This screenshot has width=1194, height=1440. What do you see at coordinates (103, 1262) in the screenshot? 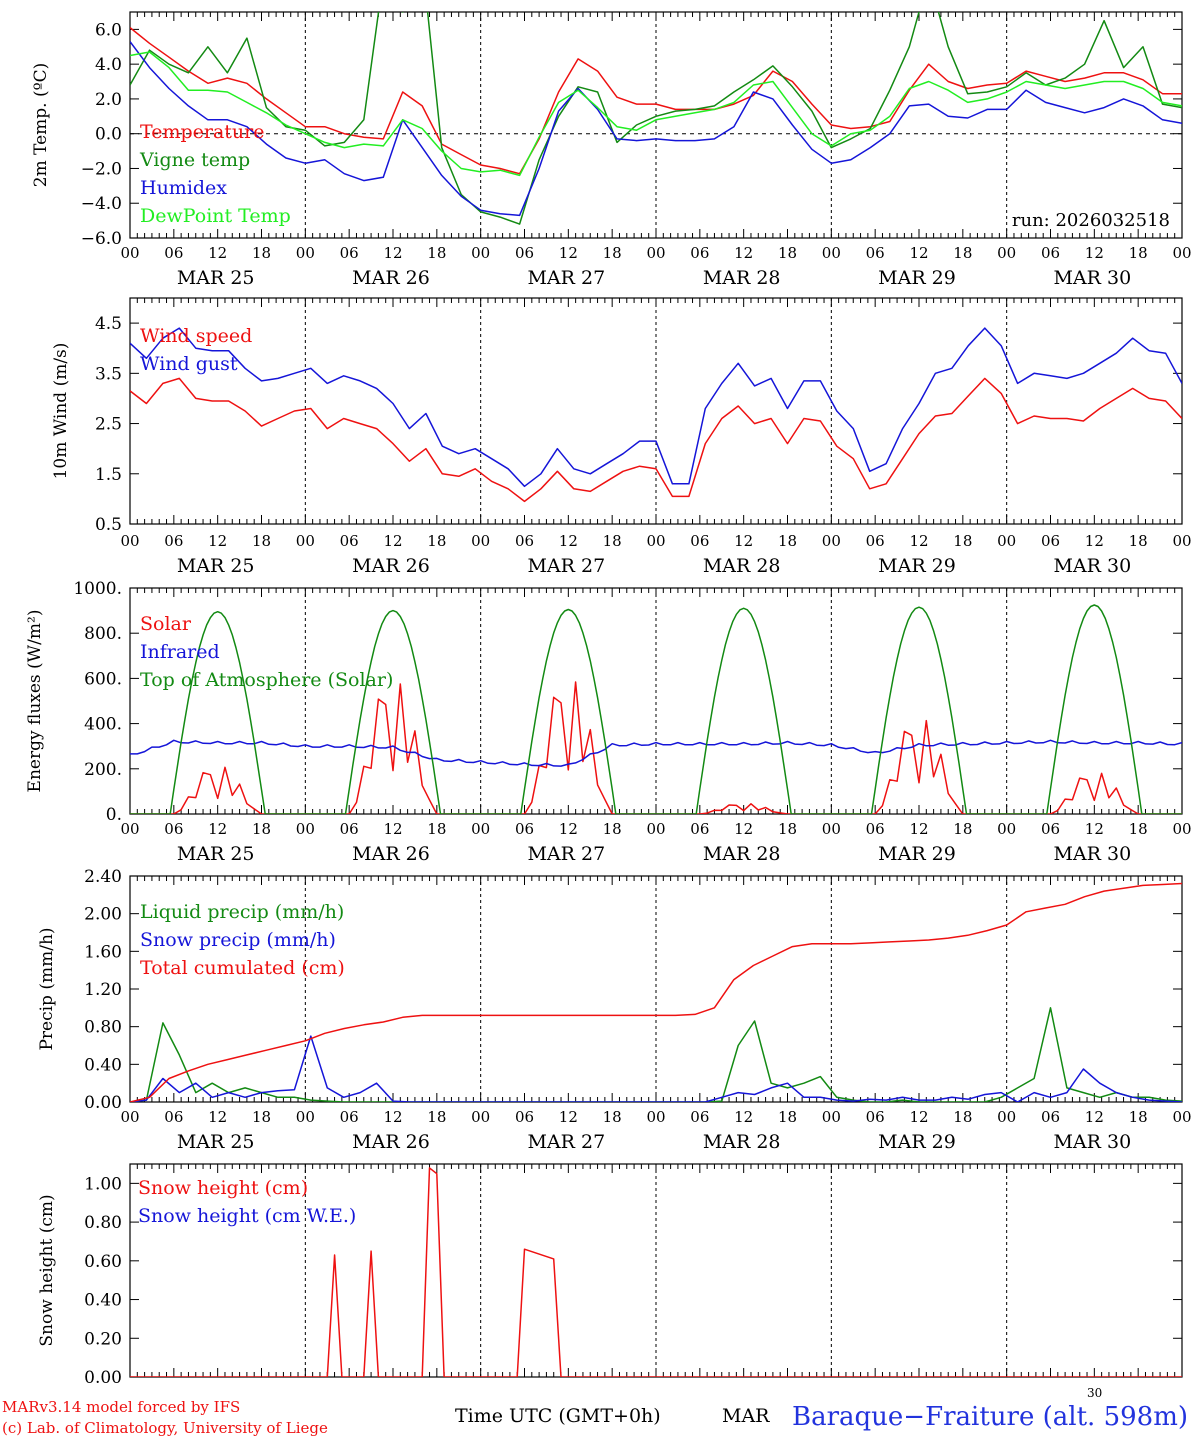
I see `y-tick-label: 0.60` at bounding box center [103, 1262].